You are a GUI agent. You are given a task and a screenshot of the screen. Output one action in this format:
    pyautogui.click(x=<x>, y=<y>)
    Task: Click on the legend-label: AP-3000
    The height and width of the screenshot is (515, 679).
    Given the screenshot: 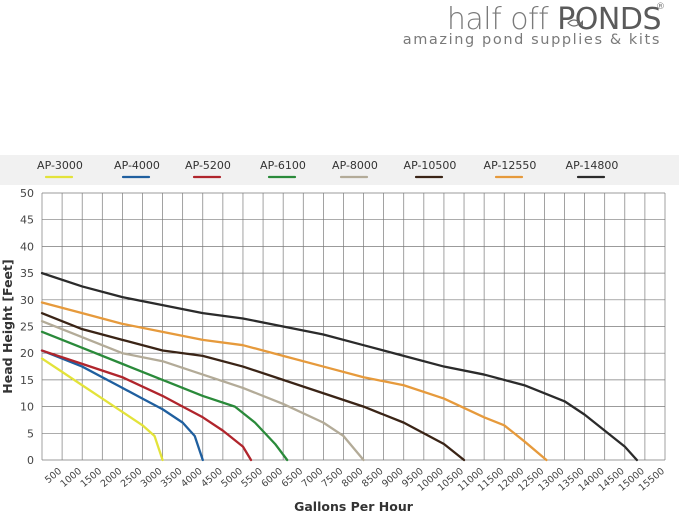 What is the action you would take?
    pyautogui.click(x=60, y=165)
    